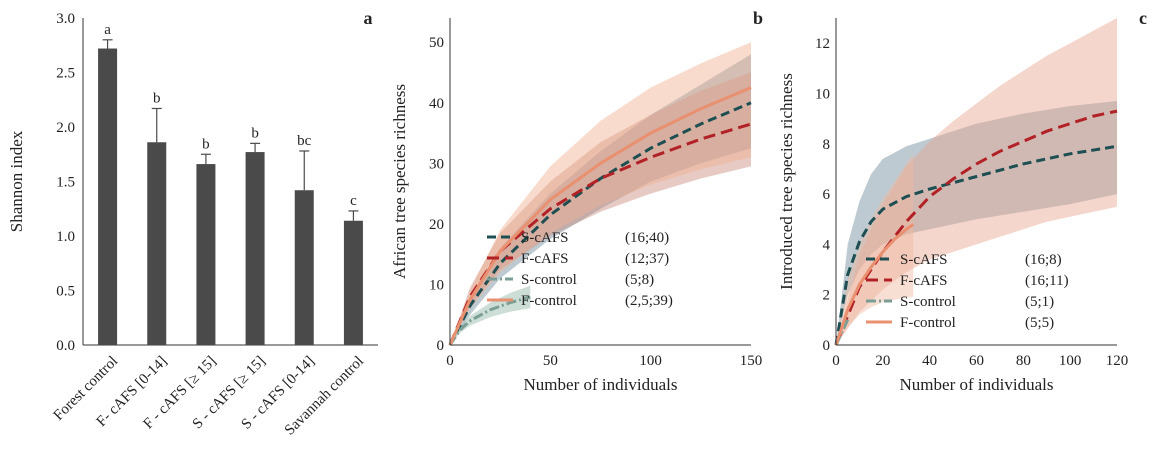  What do you see at coordinates (827, 245) in the screenshot?
I see `y-tick-label: 4` at bounding box center [827, 245].